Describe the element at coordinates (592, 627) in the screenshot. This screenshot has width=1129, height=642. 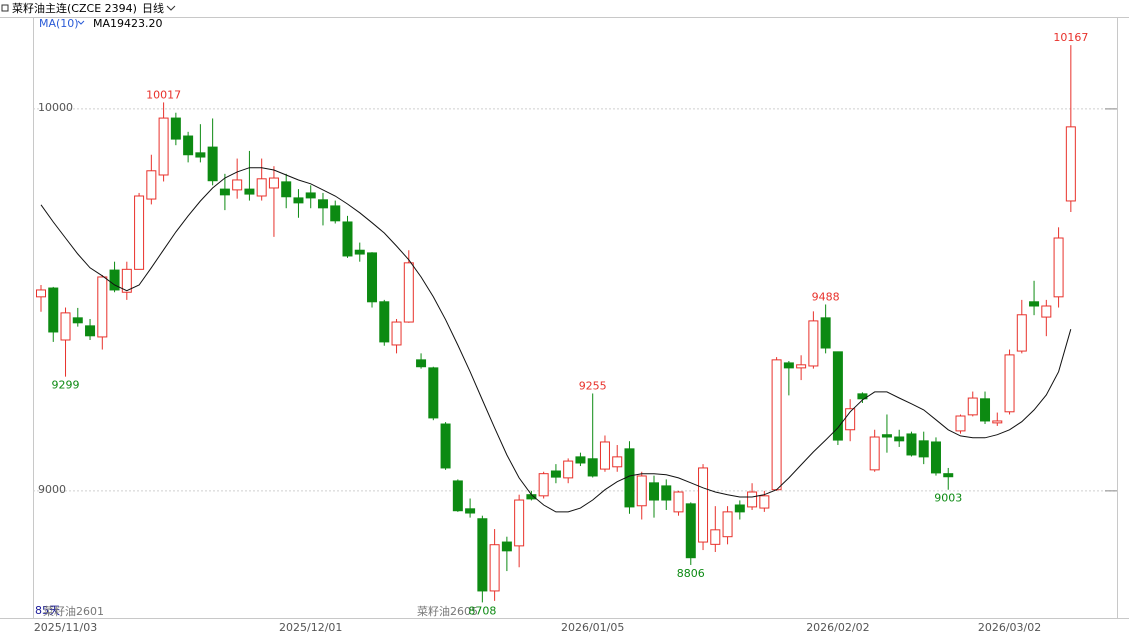
I see `x-tick-label: 2026/01/05` at that location.